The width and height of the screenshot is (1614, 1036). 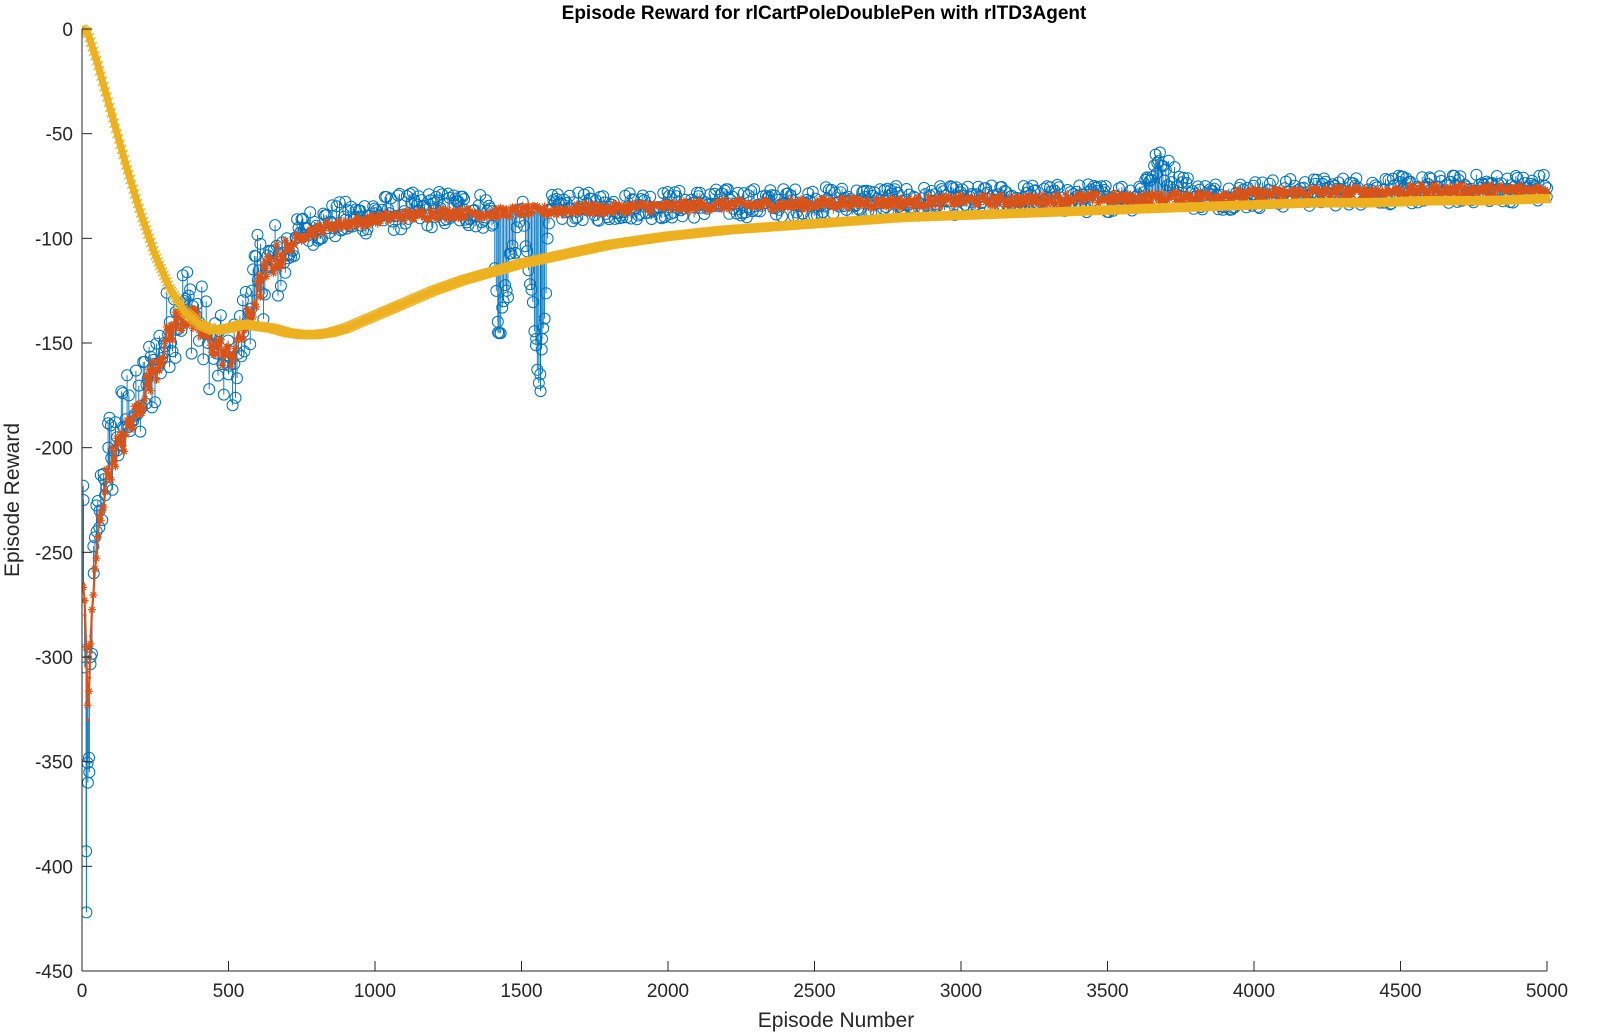 I want to click on y-tick-label: -250, so click(x=54, y=553).